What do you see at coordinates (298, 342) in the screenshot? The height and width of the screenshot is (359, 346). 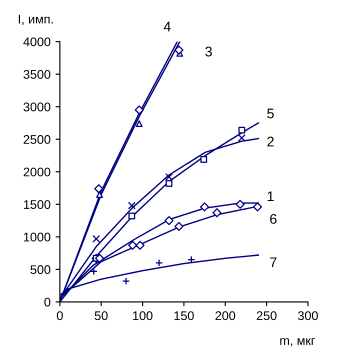 I see `x-axis-title: m, мкг` at bounding box center [298, 342].